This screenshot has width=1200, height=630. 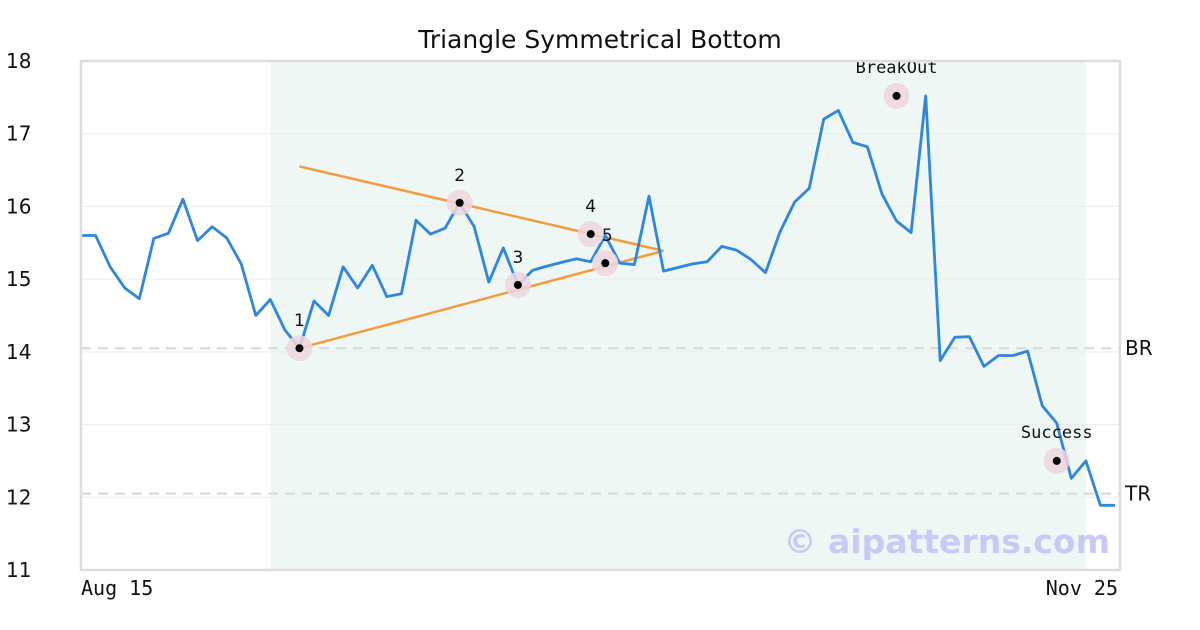 I want to click on watermark: © aipatterns.com, so click(x=947, y=541).